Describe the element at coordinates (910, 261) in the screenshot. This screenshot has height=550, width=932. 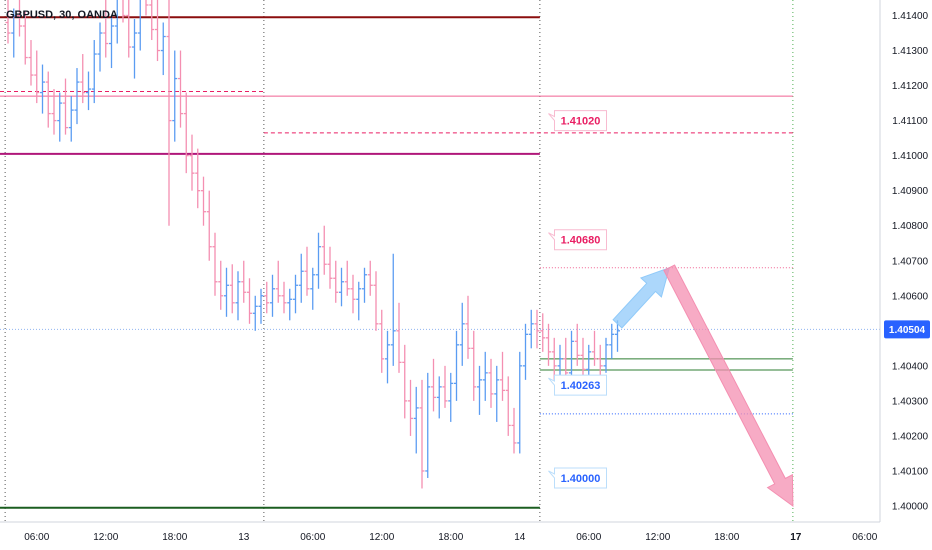
I see `y-tick-label: 1.40700` at that location.